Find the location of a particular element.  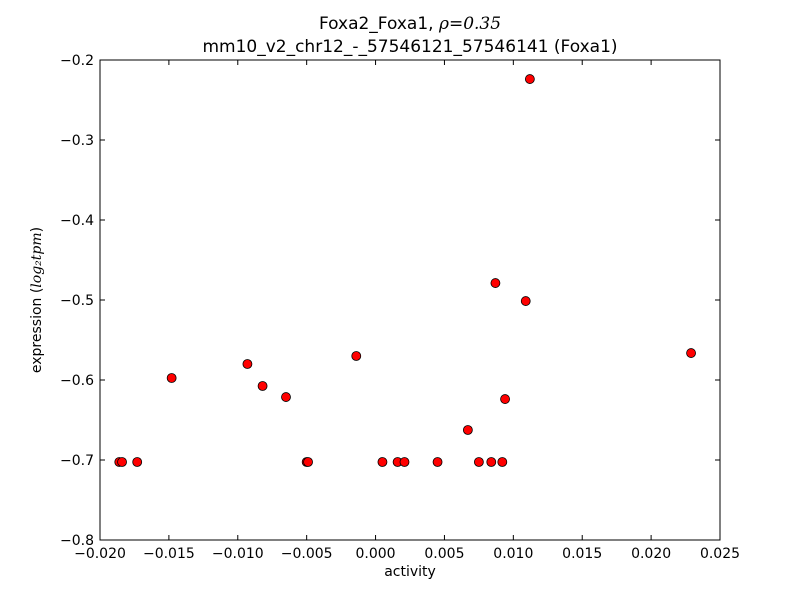

y-axis-label: expression (log₂tpm) is located at coordinates (37, 300).